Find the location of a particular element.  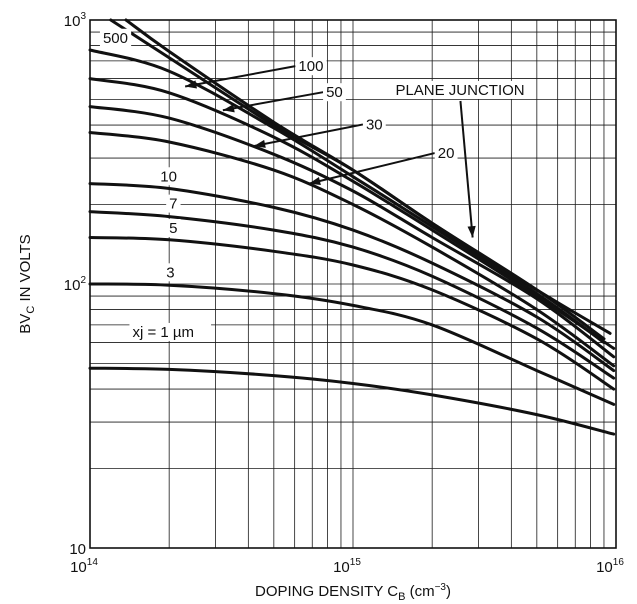

curve-label-7: 7 is located at coordinates (173, 204).